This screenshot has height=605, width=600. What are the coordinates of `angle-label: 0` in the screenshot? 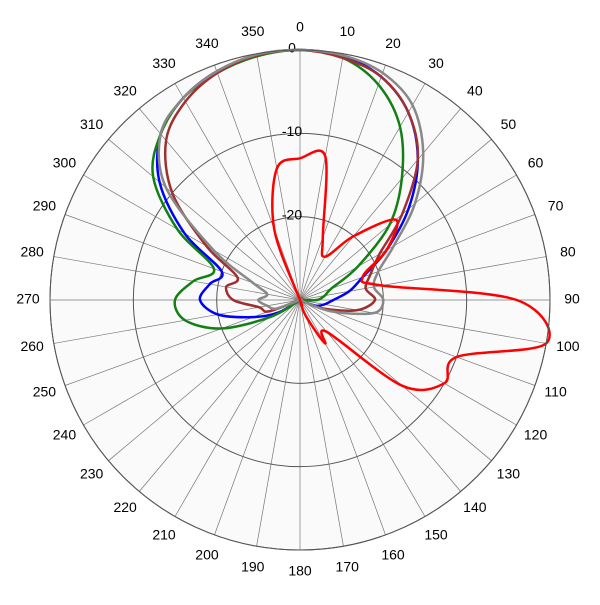 It's located at (300, 27).